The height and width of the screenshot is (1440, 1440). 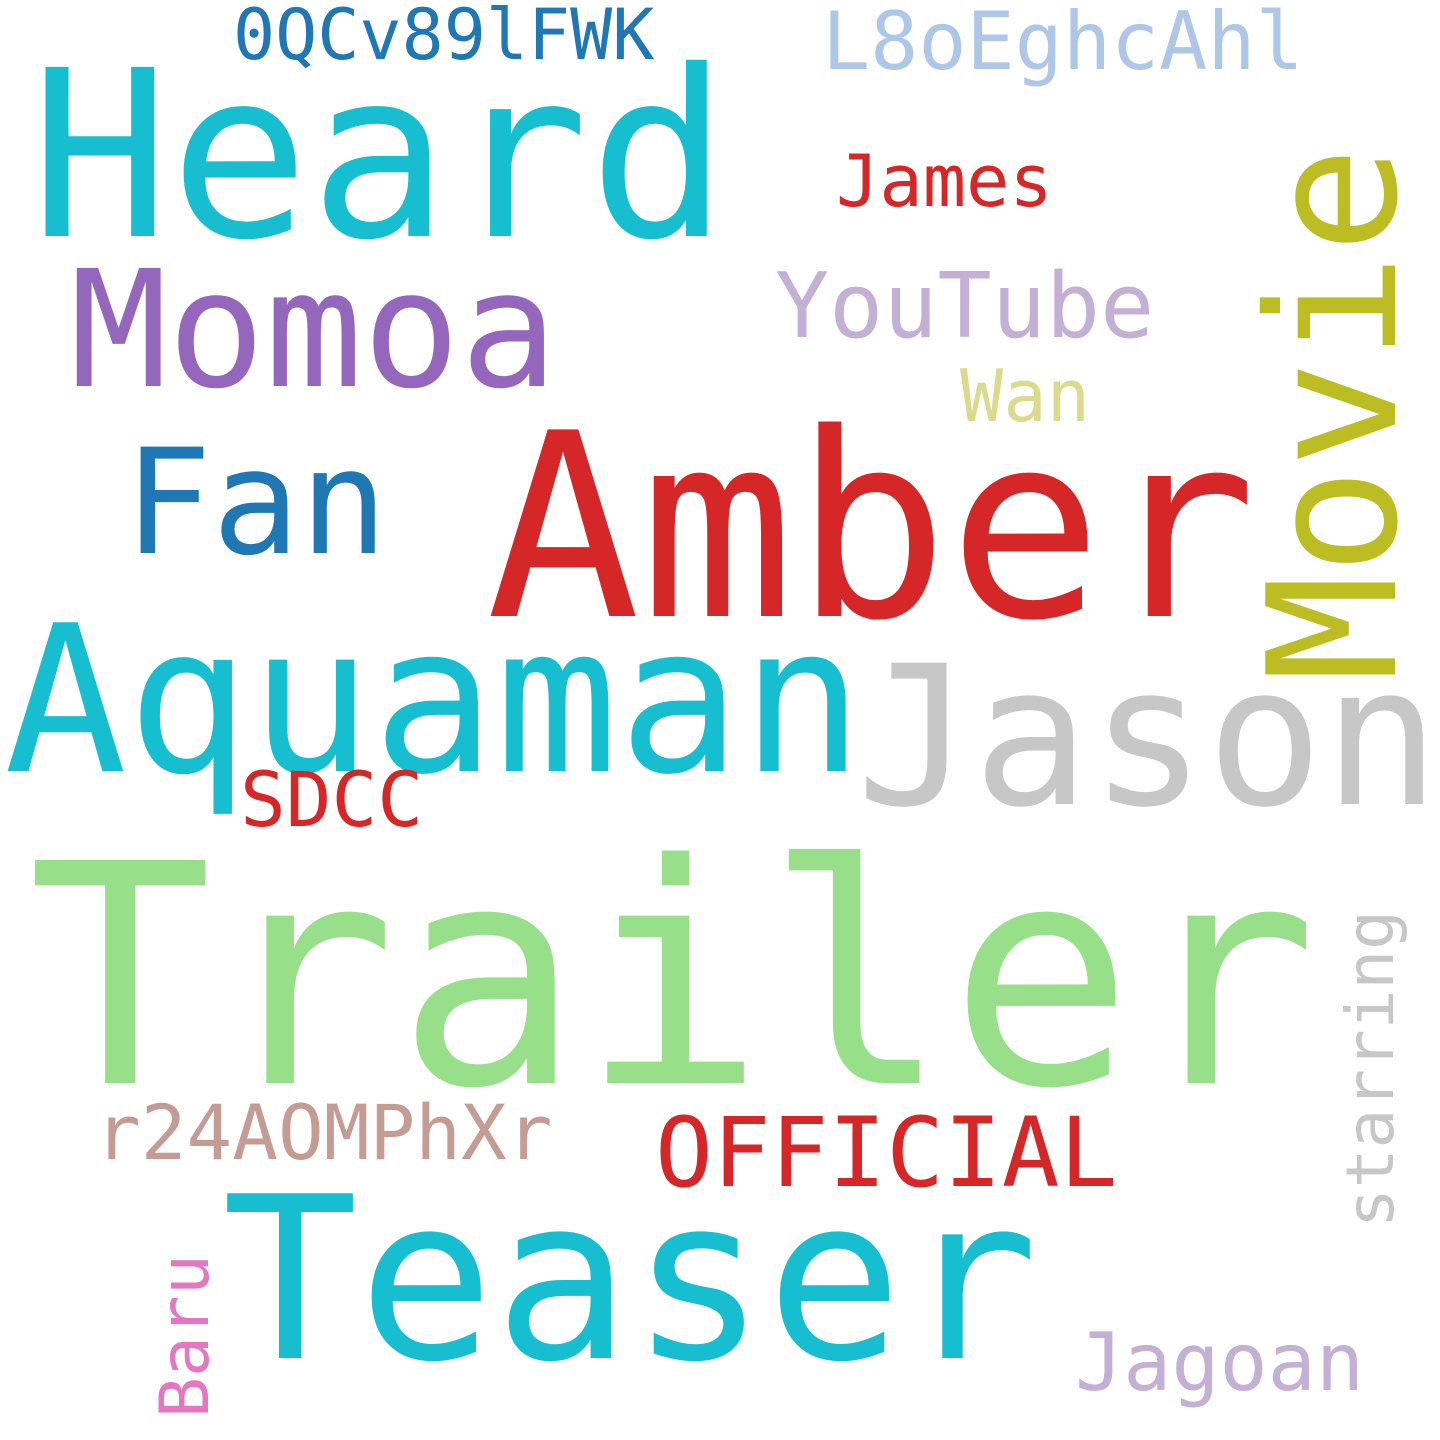 I want to click on word-wan: Wan, so click(x=1025, y=396).